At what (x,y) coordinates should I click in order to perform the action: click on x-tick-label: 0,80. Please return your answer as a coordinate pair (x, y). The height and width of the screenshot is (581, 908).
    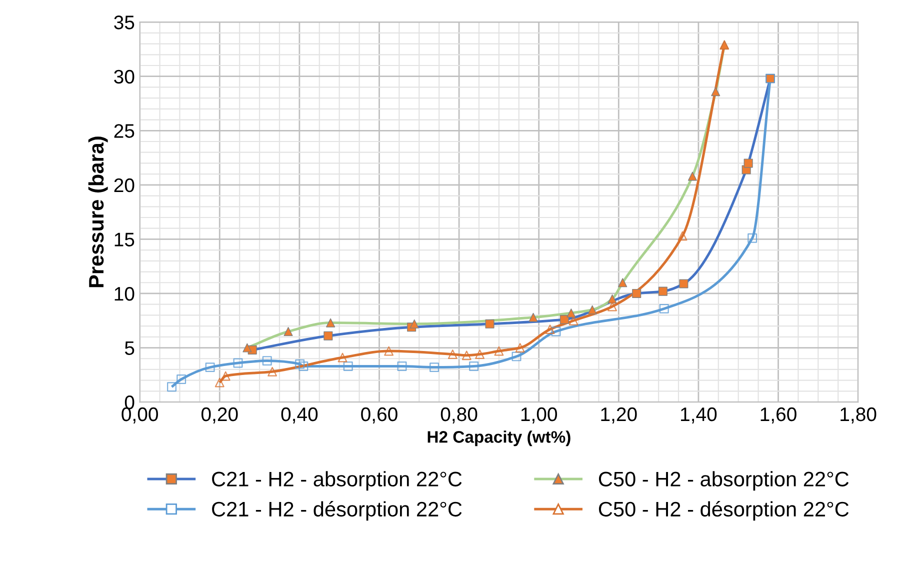
    Looking at the image, I should click on (459, 415).